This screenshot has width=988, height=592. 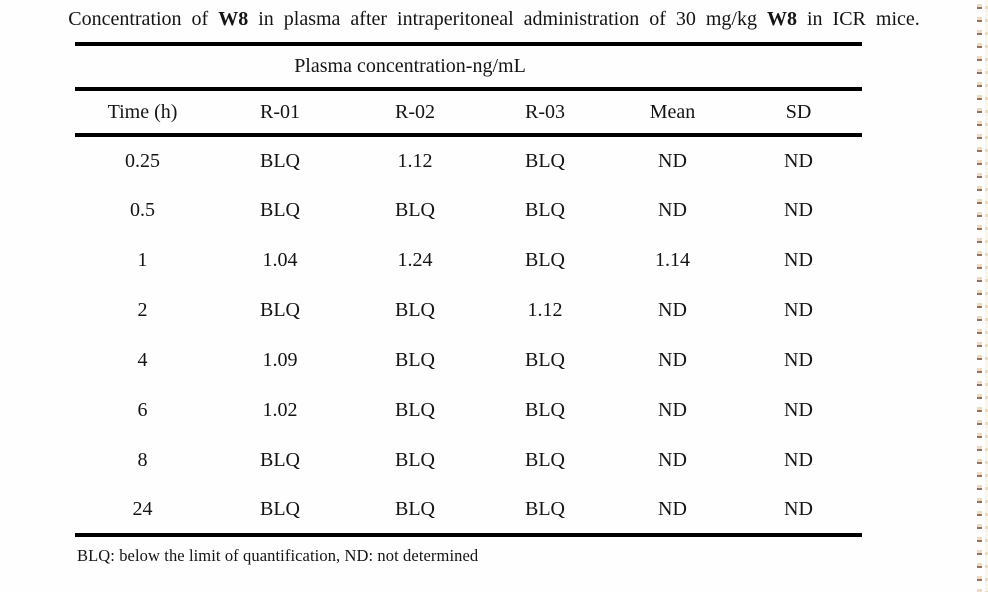 What do you see at coordinates (468, 310) in the screenshot?
I see `table-row: 2 BLQ BLQ 1.12 ND ND` at bounding box center [468, 310].